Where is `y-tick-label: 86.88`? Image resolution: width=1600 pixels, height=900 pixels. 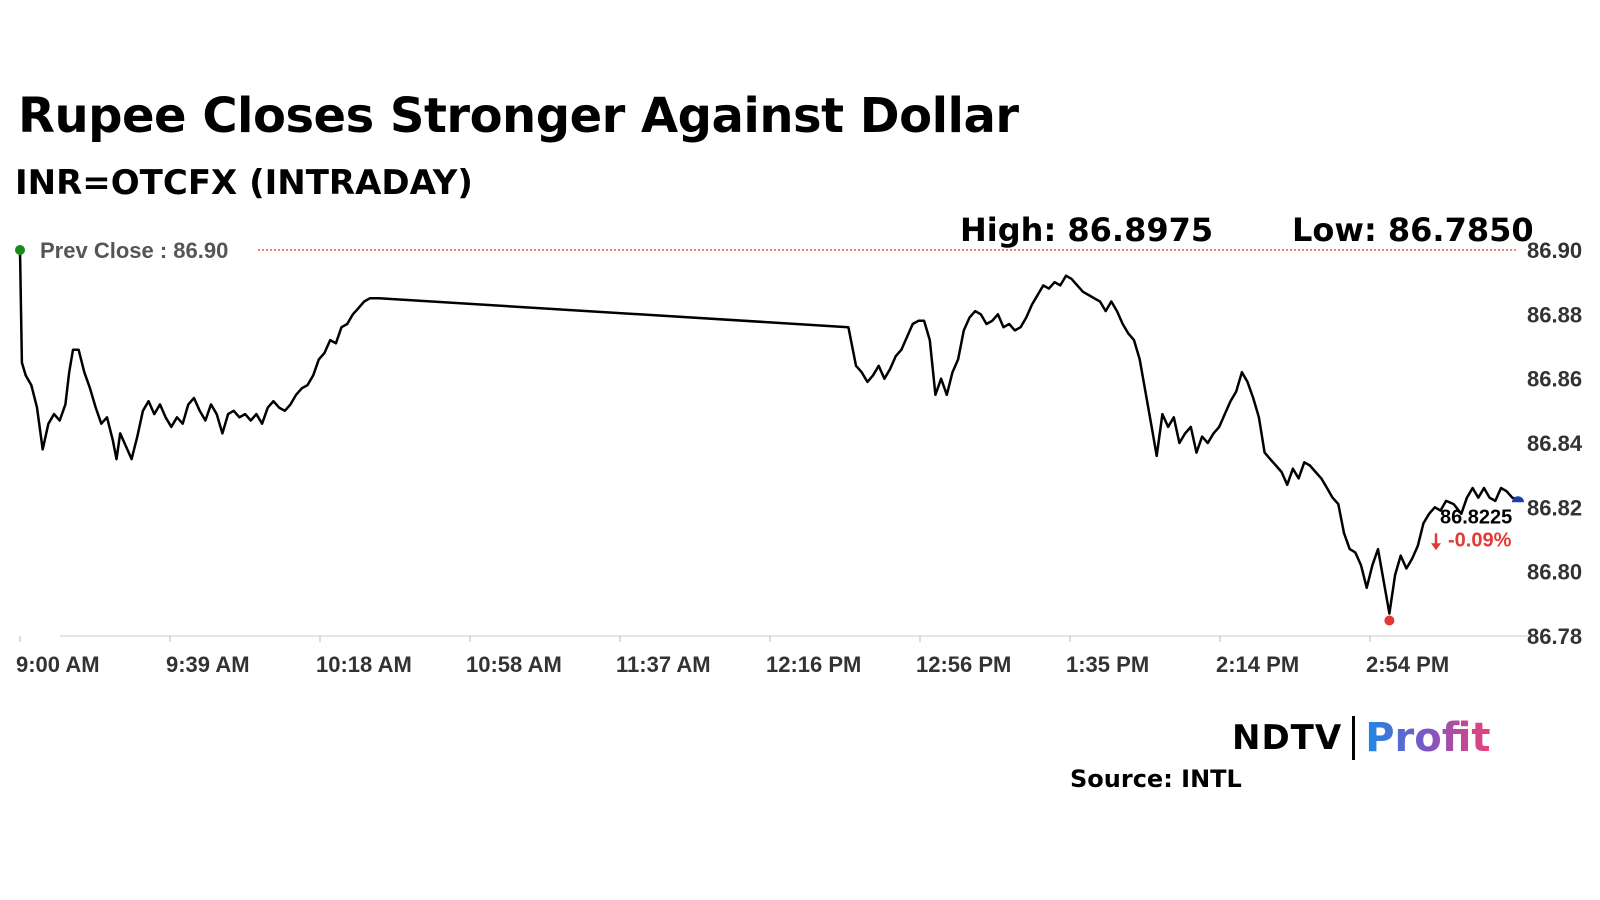
y-tick-label: 86.88 is located at coordinates (1554, 314).